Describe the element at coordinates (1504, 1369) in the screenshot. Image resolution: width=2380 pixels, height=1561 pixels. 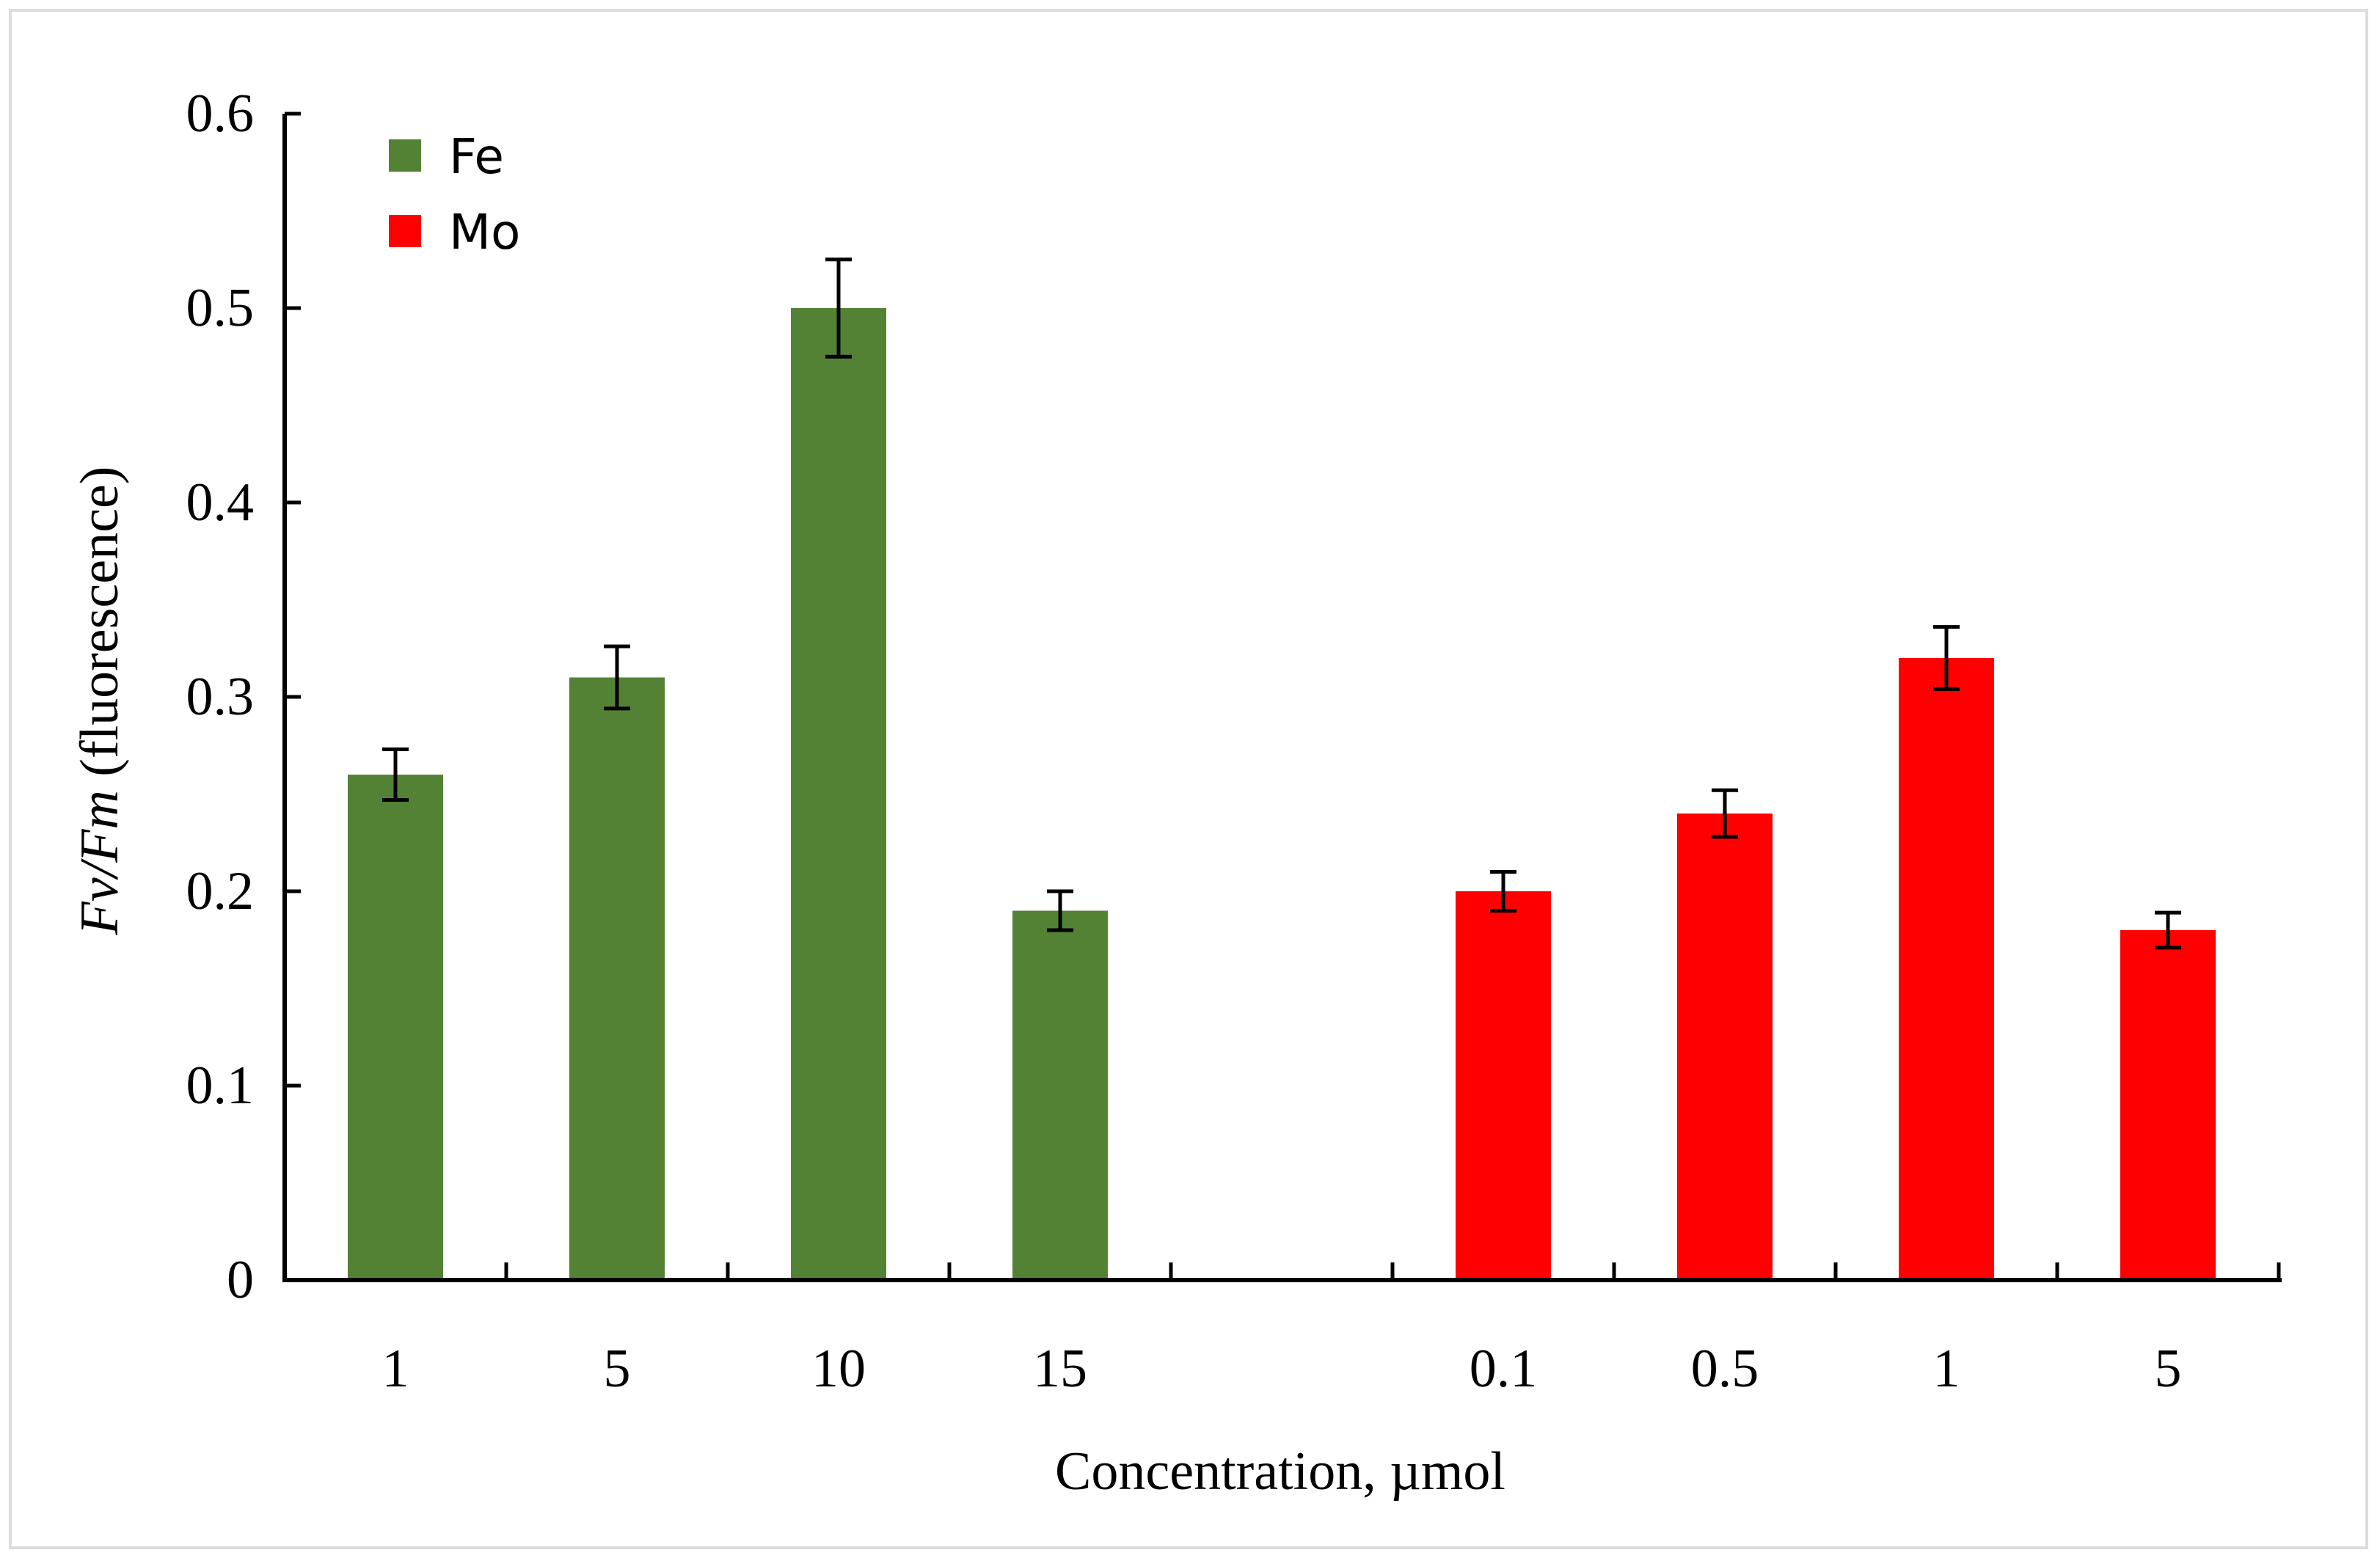
I see `x-tick-label: 0.1` at that location.